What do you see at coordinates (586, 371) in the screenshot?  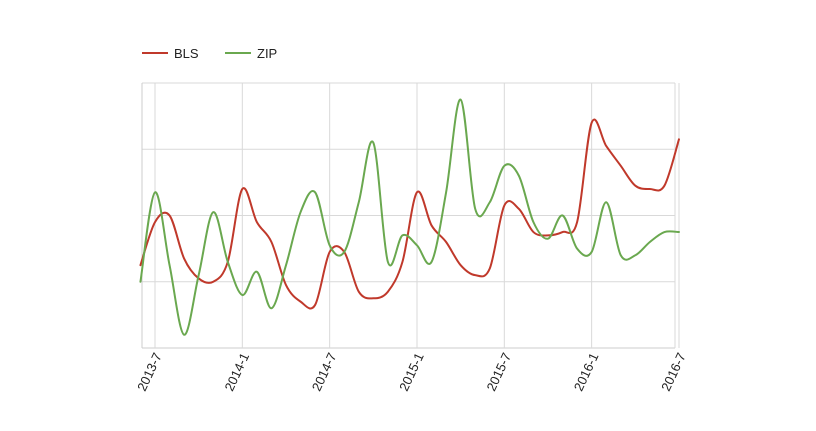 I see `x-tick-label: 2016-1` at bounding box center [586, 371].